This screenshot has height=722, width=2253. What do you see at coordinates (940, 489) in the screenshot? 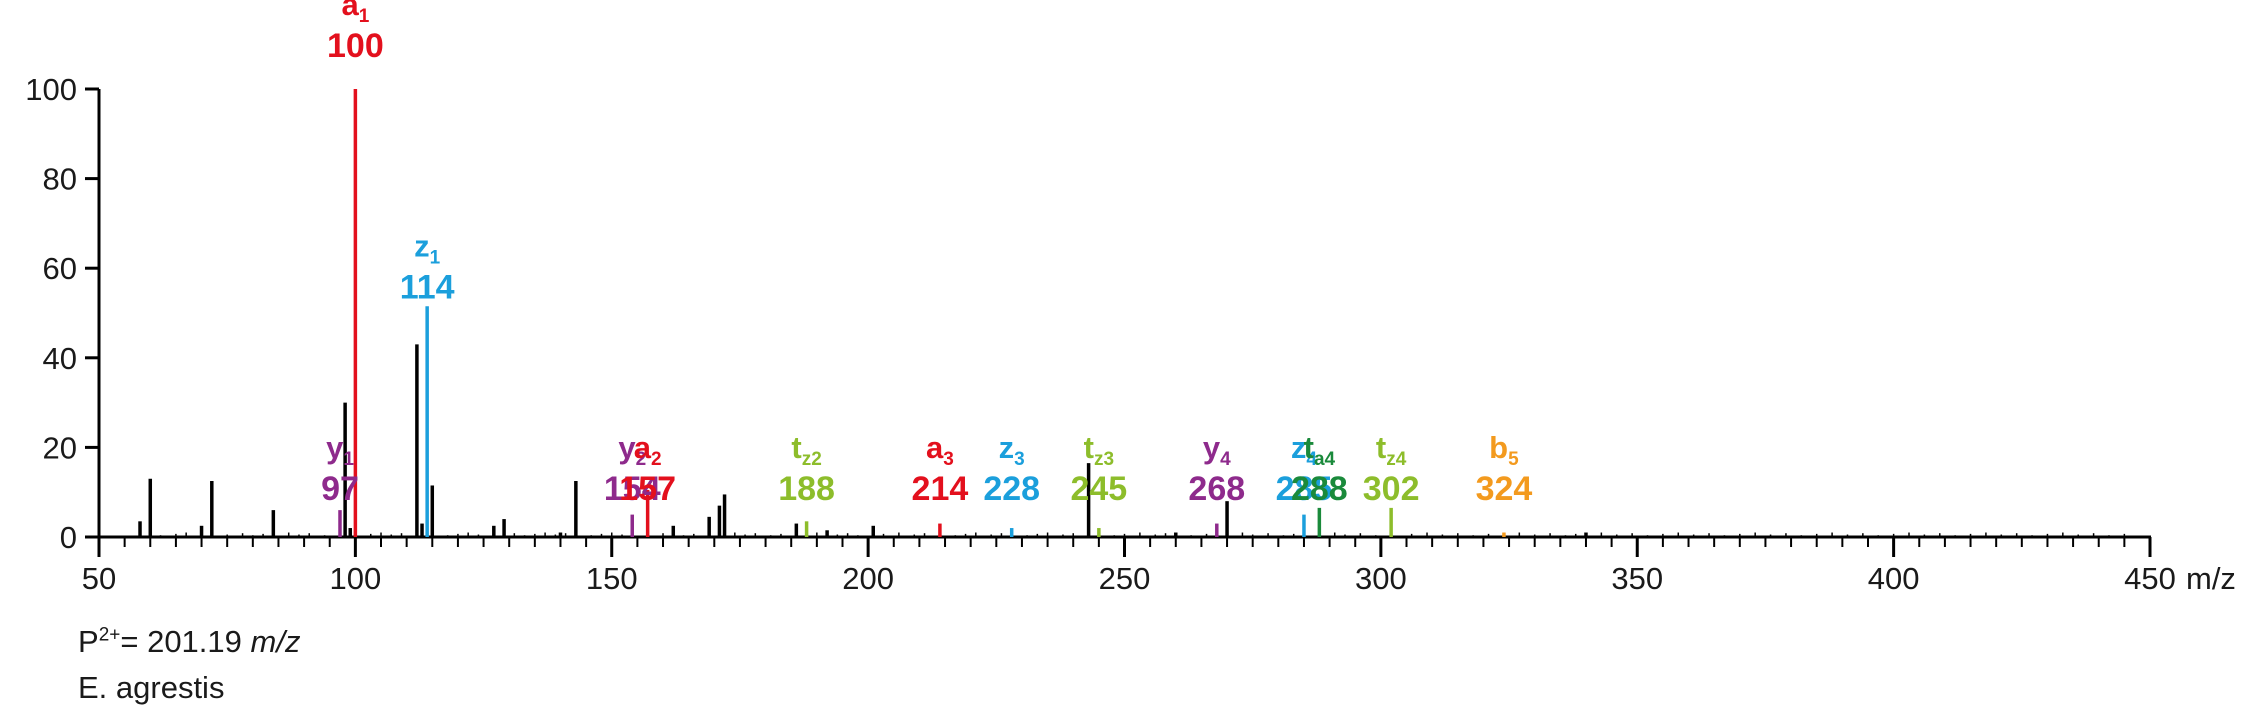
I see `ion-mz: 214` at bounding box center [940, 489].